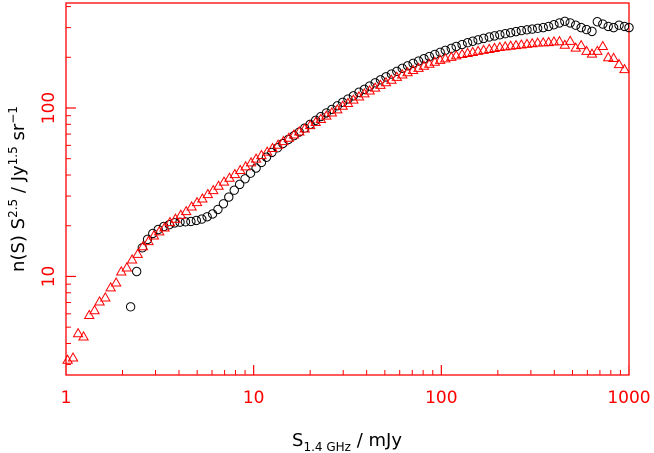 Image resolution: width=654 pixels, height=453 pixels. I want to click on x-axis-label: S1.4 GHz / mJy, so click(347, 441).